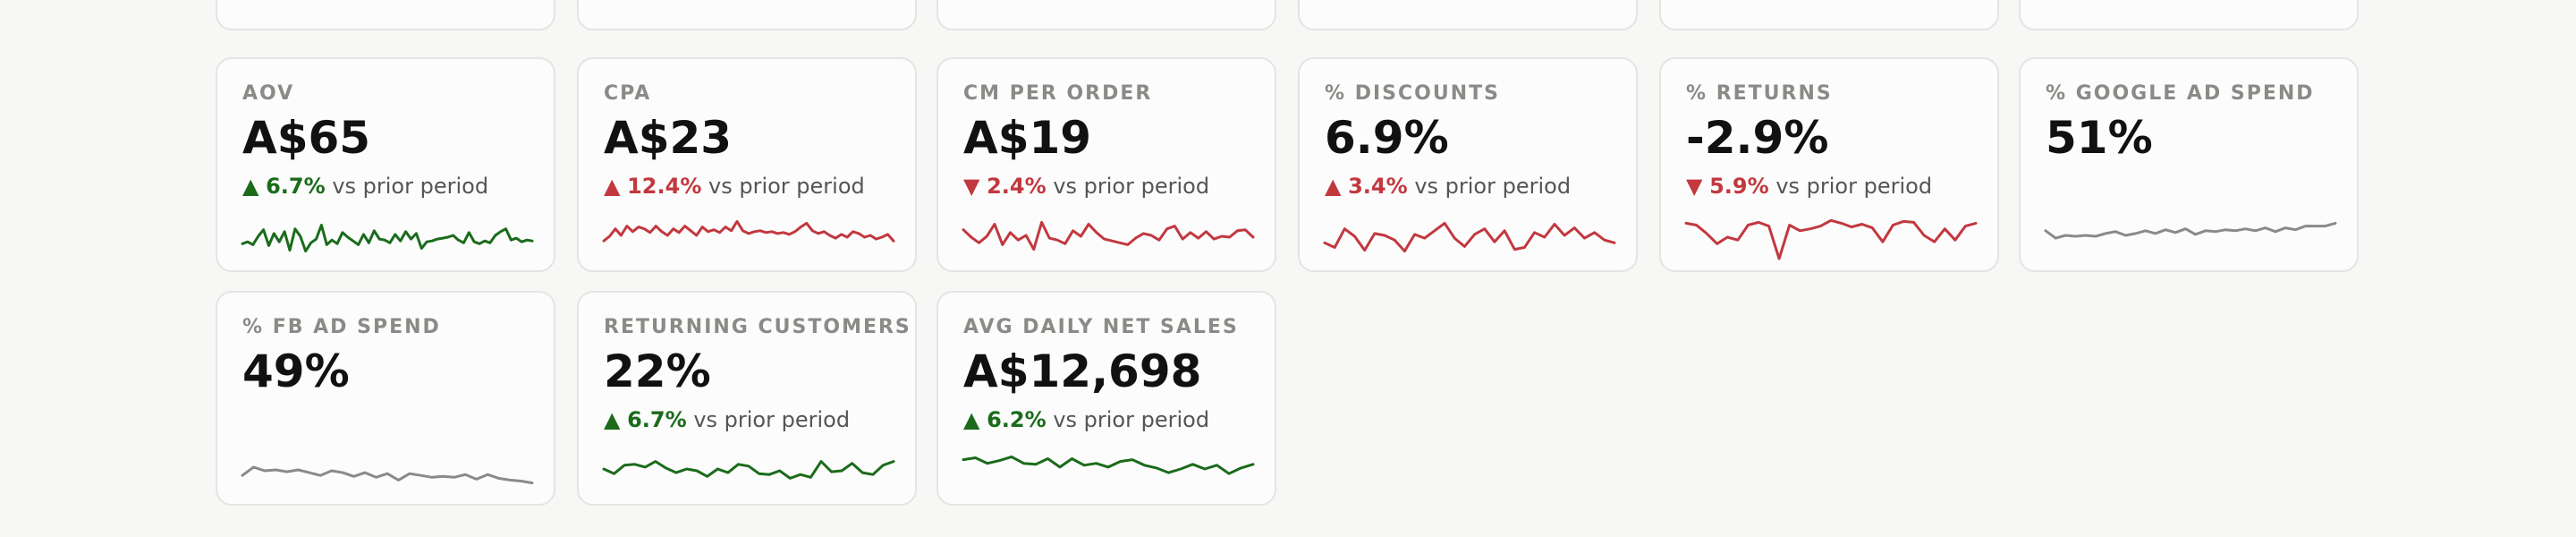 The width and height of the screenshot is (2576, 537). Describe the element at coordinates (385, 164) in the screenshot. I see `metric-card-aov: AOV A$65 ▲ 6.7% vs prior period` at that location.